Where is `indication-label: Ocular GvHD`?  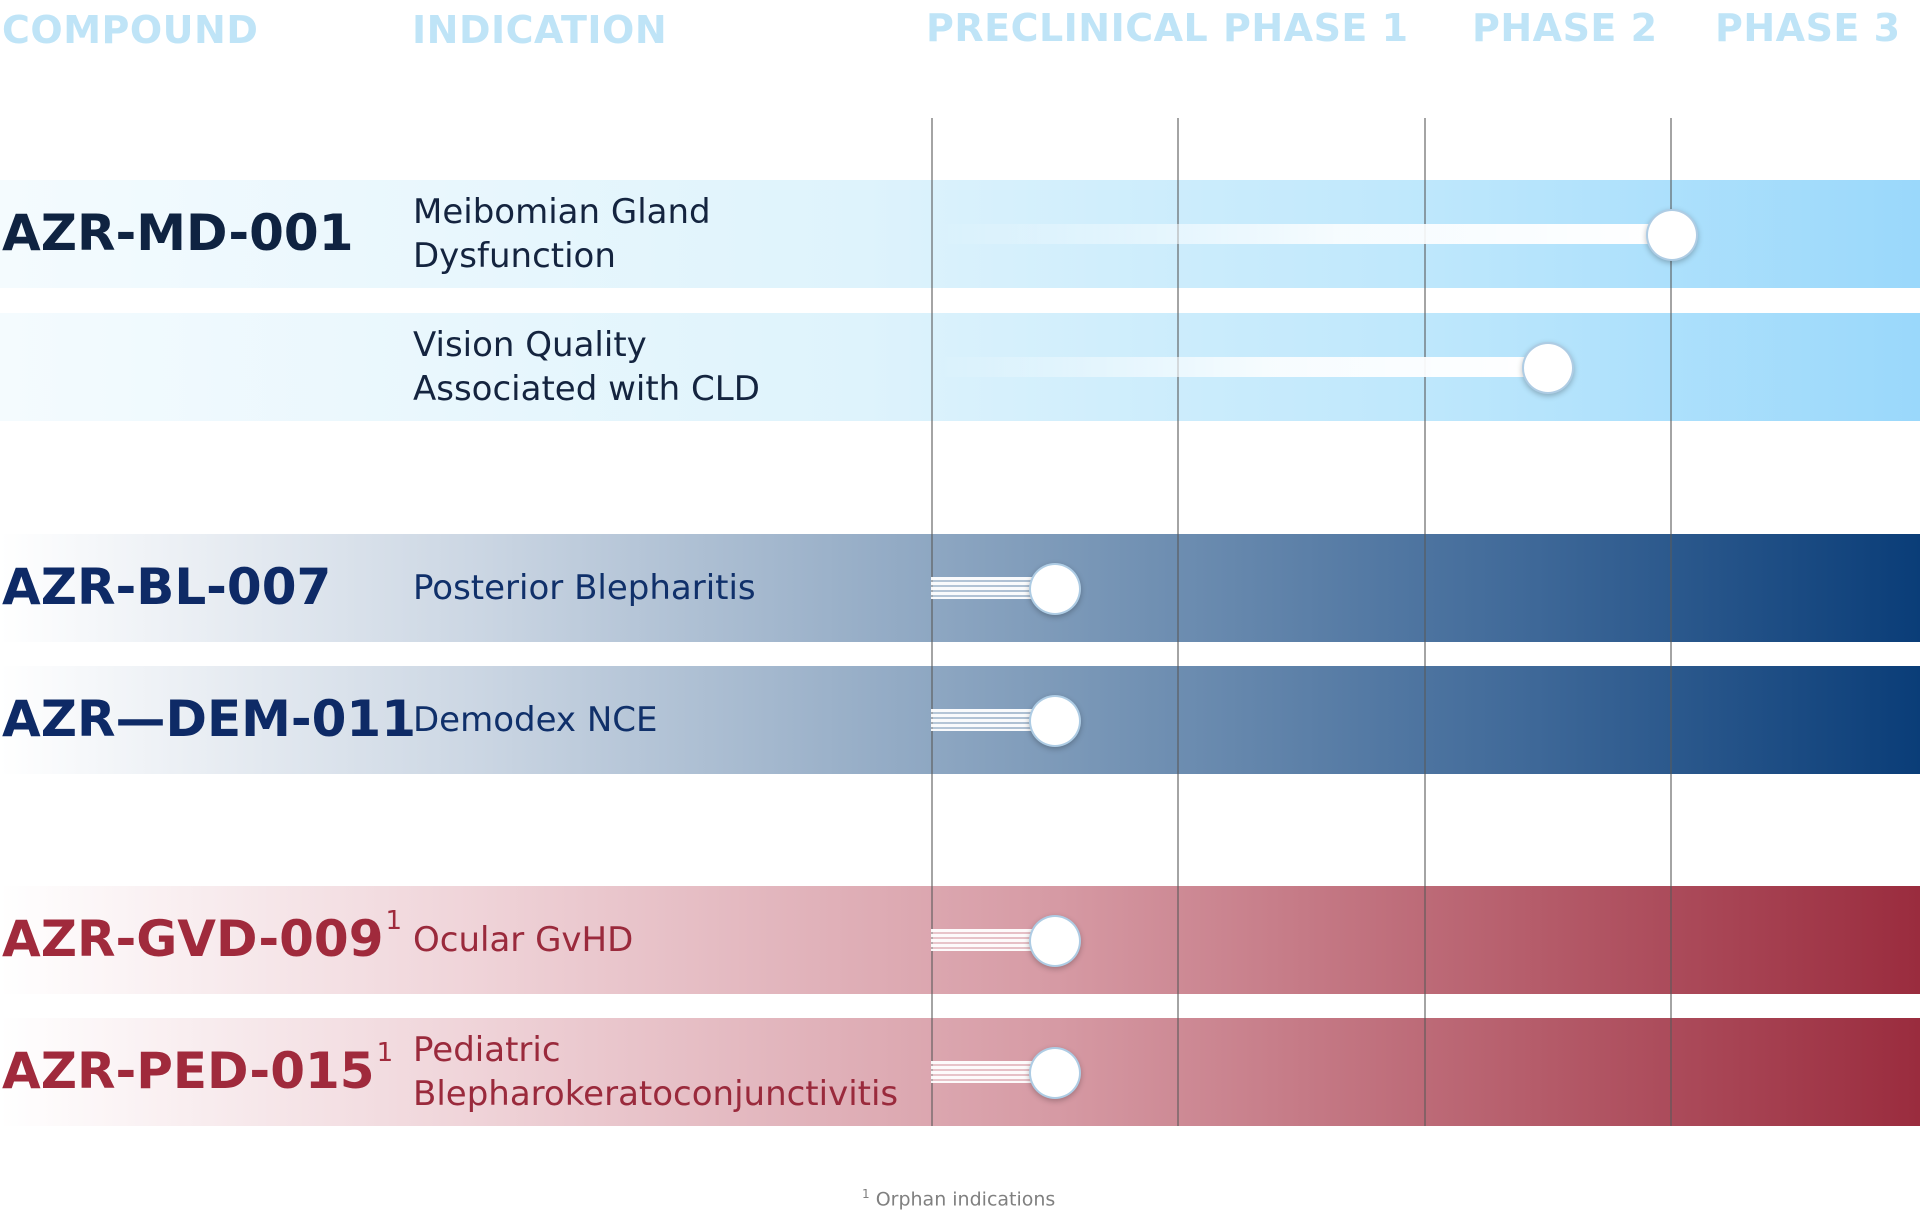
indication-label: Ocular GvHD is located at coordinates (523, 940).